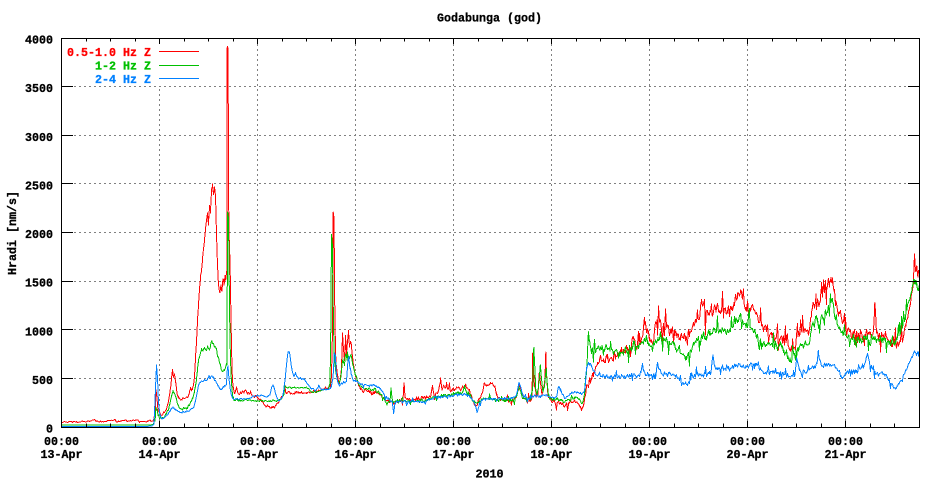 Image resolution: width=940 pixels, height=485 pixels. I want to click on svg-text: 17-Apr, so click(454, 455).